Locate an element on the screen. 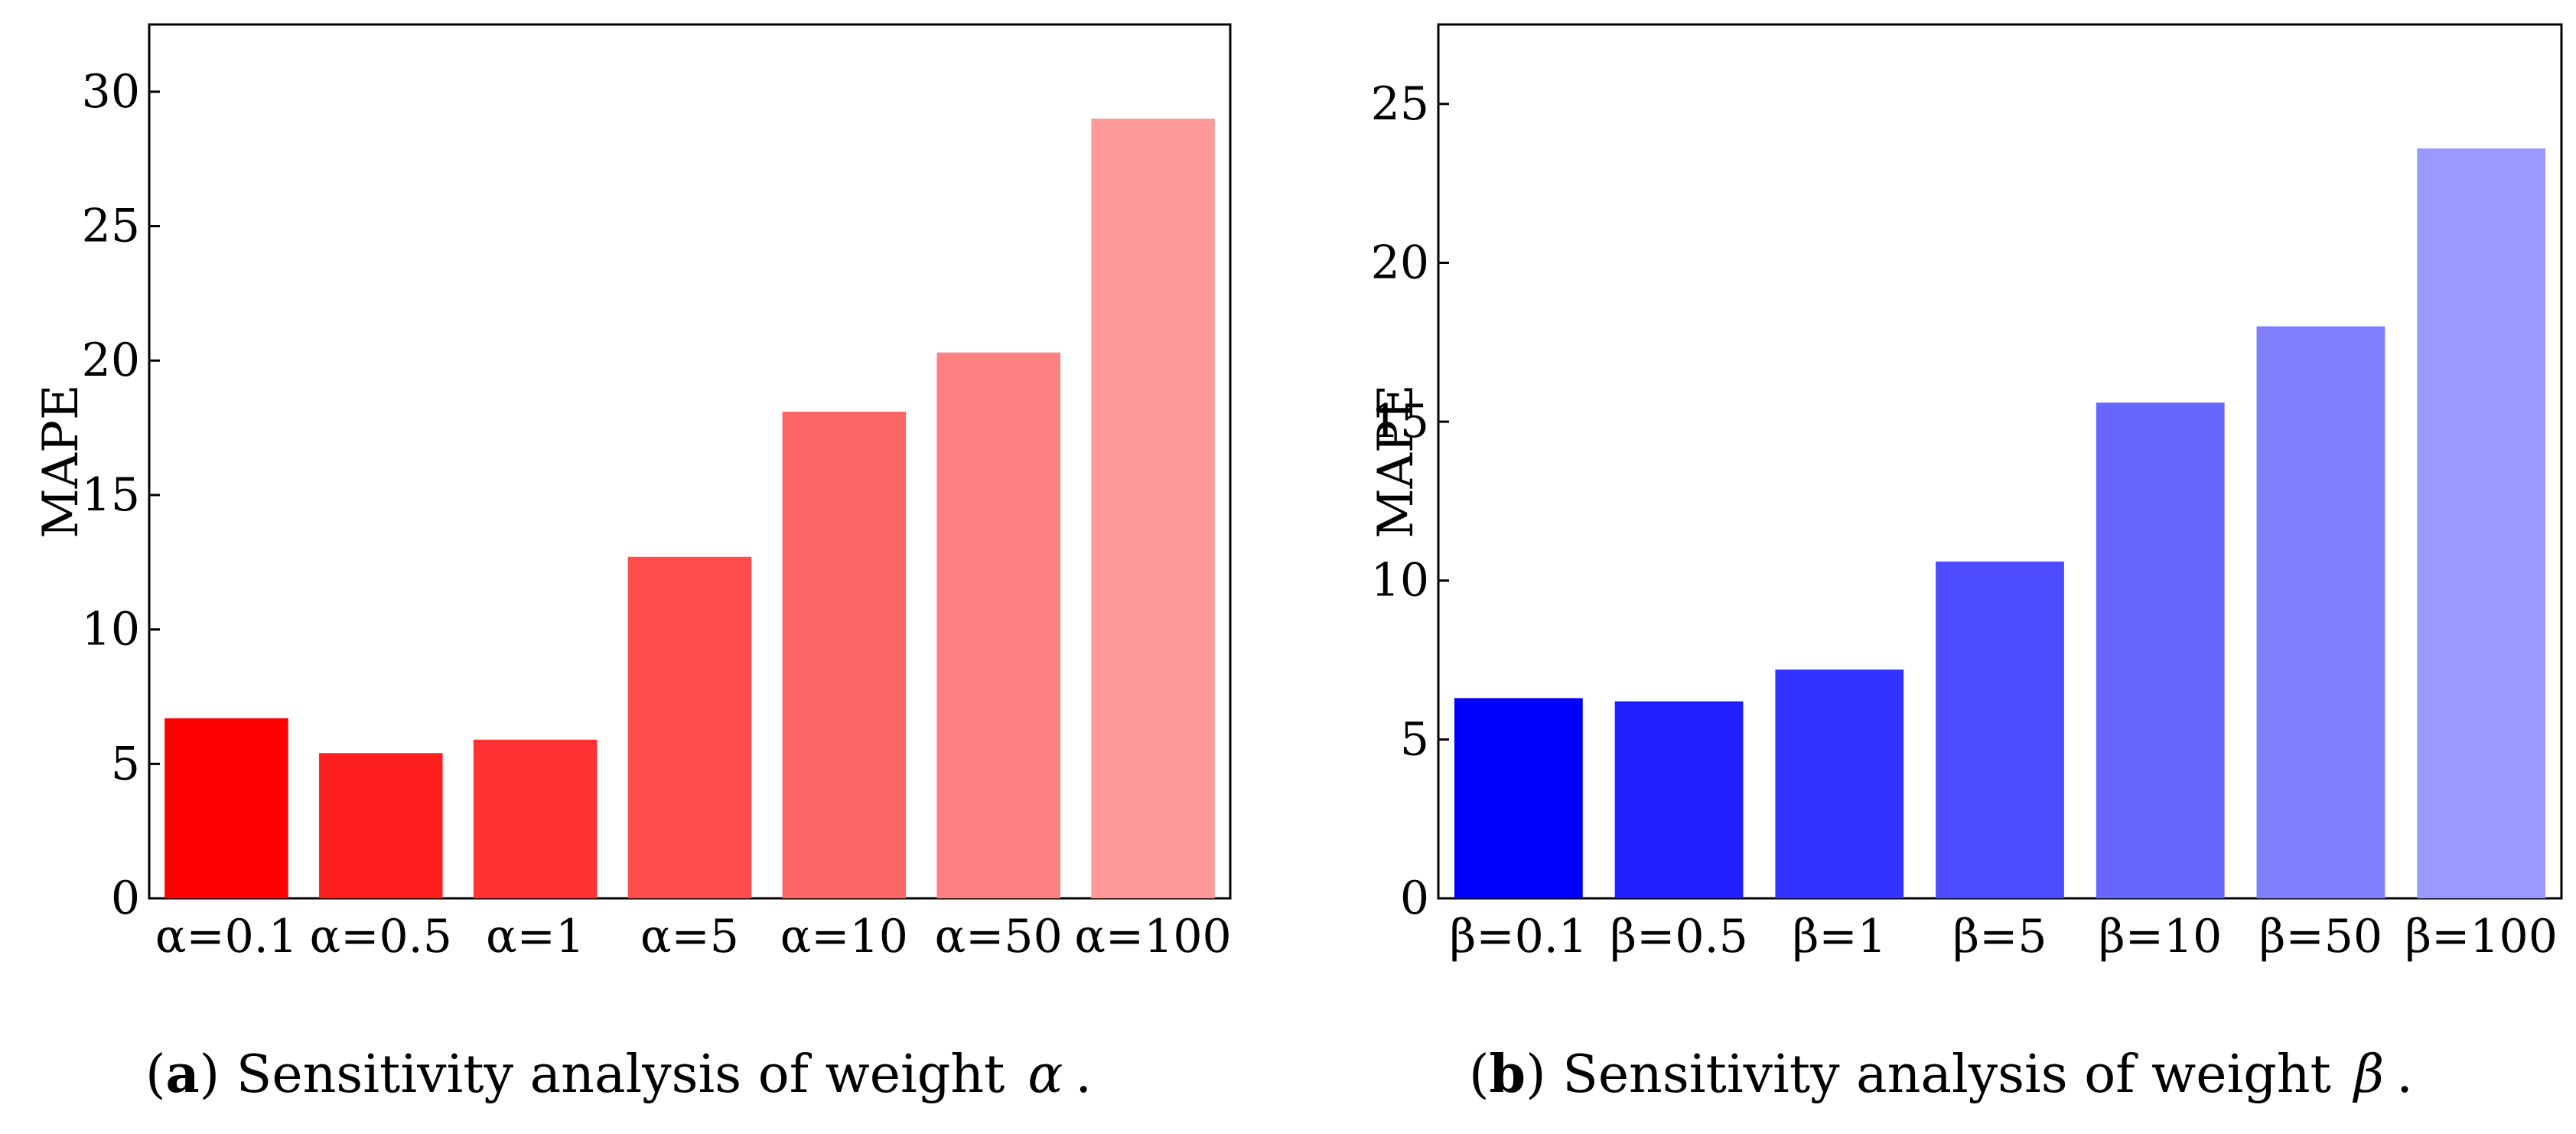  caption-alpha-text: Sensitivity analysis of weight is located at coordinates (620, 1074).